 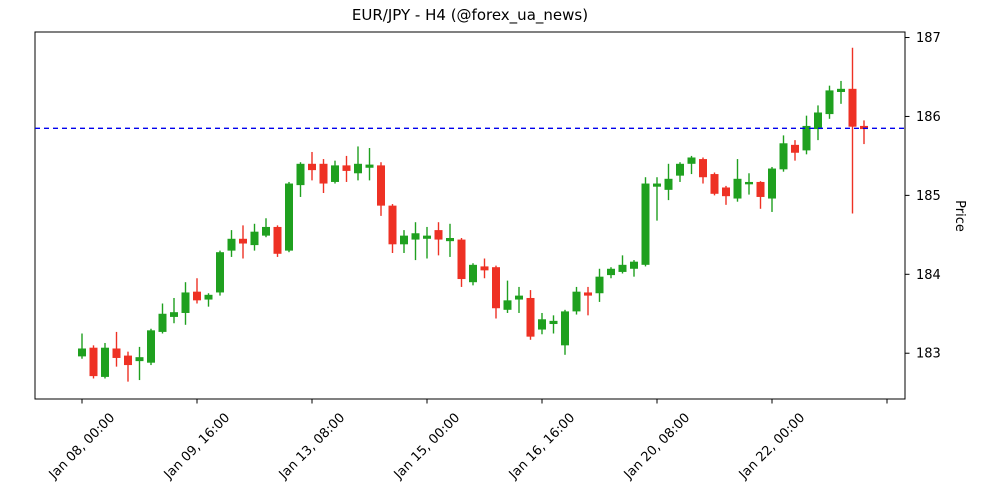 What do you see at coordinates (427, 446) in the screenshot?
I see `x-tick-label: Jan 15, 00:00` at bounding box center [427, 446].